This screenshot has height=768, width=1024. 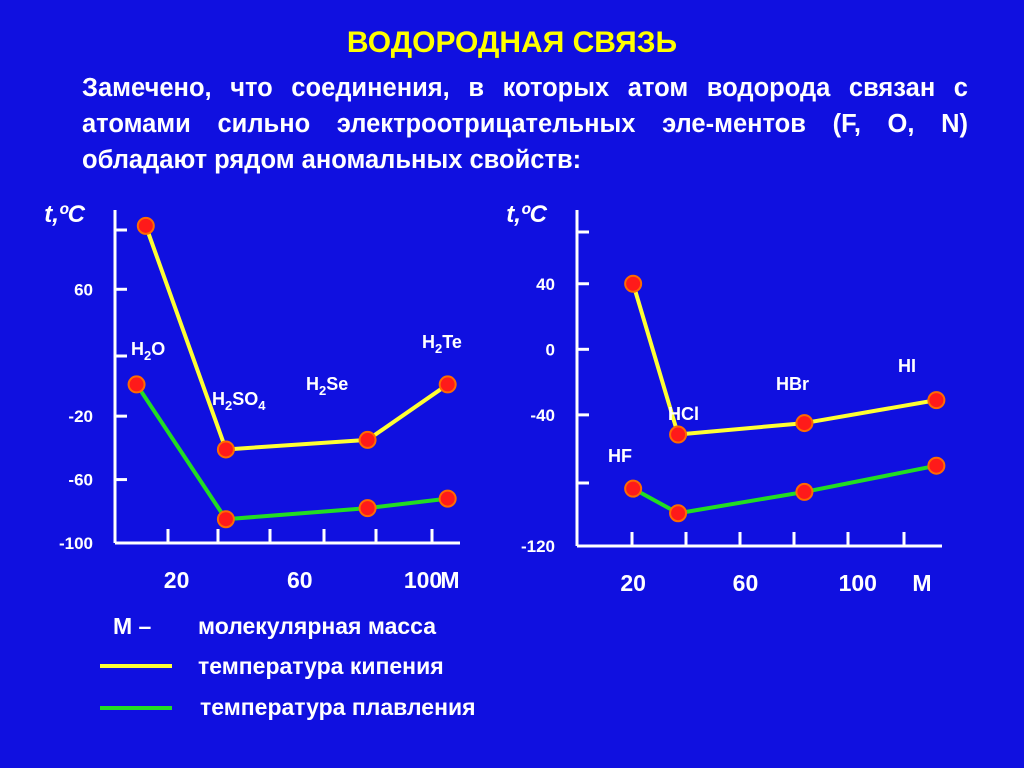 I want to click on y-tick-label: -20, so click(x=80, y=416).